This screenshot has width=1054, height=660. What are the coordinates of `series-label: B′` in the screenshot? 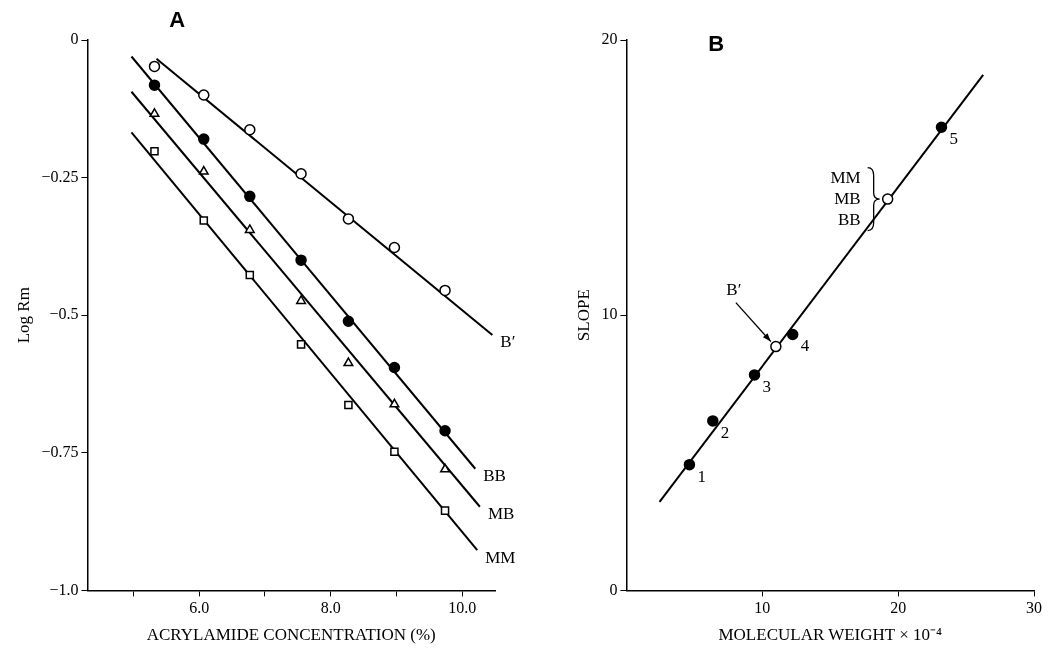 It's located at (508, 342).